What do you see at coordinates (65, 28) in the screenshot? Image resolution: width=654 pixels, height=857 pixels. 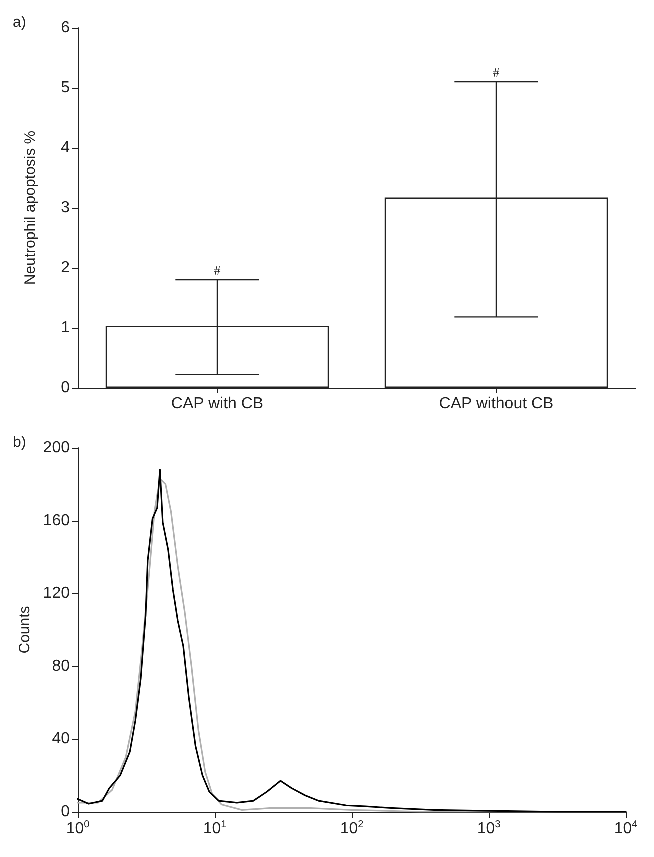 I see `y-tick-label: 6` at bounding box center [65, 28].